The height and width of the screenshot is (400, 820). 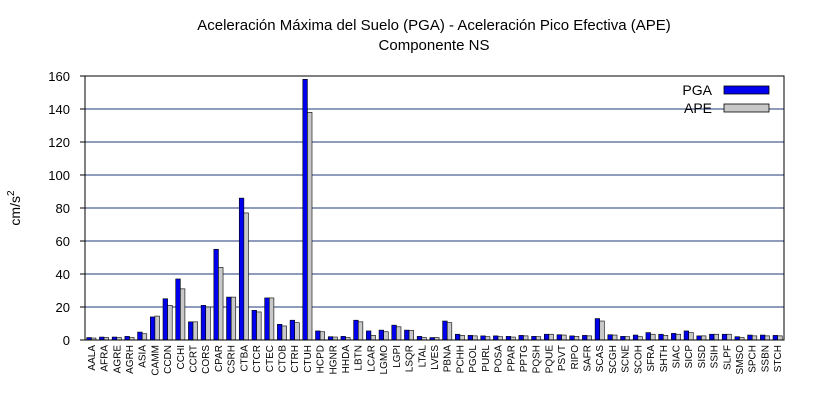 What do you see at coordinates (651, 358) in the screenshot?
I see `x-tick-label: SFRA` at bounding box center [651, 358].